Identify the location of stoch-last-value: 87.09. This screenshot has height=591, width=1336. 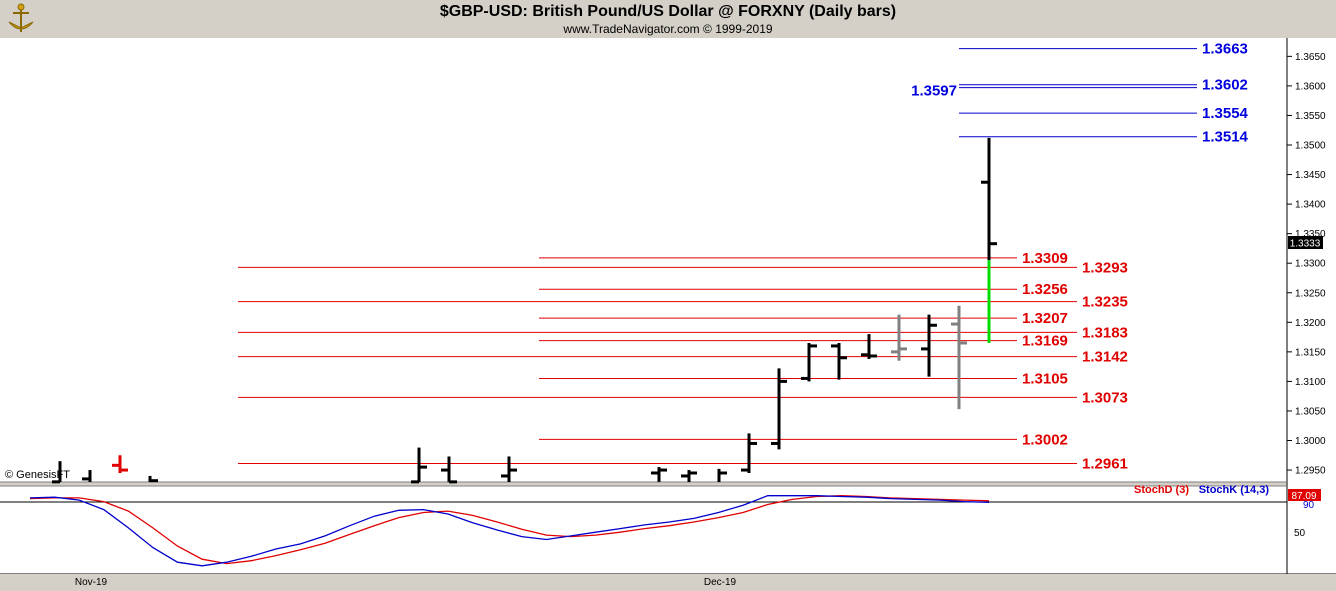
(1303, 496).